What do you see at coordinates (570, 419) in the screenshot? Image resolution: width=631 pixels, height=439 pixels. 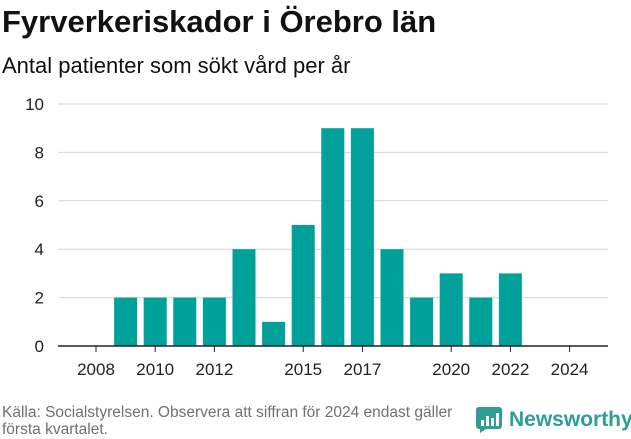 I see `brand-name: Newsworthy` at bounding box center [570, 419].